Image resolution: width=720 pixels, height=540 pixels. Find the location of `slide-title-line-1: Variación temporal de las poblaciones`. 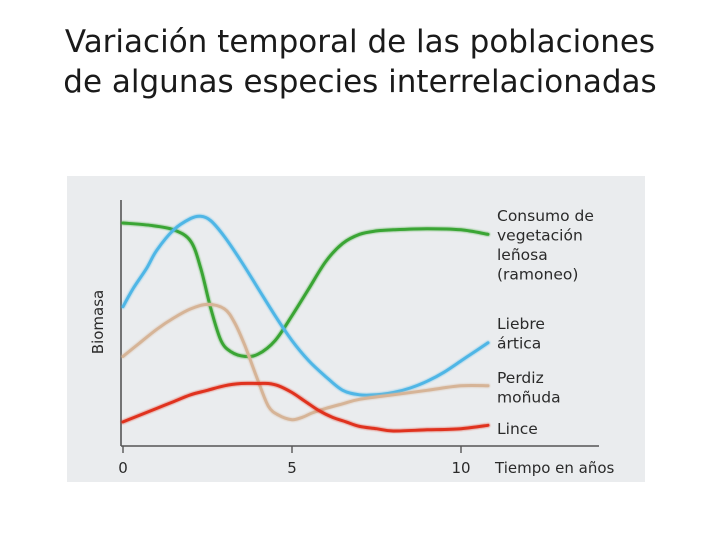

slide-title-line-1: Variación temporal de las poblaciones is located at coordinates (360, 42).